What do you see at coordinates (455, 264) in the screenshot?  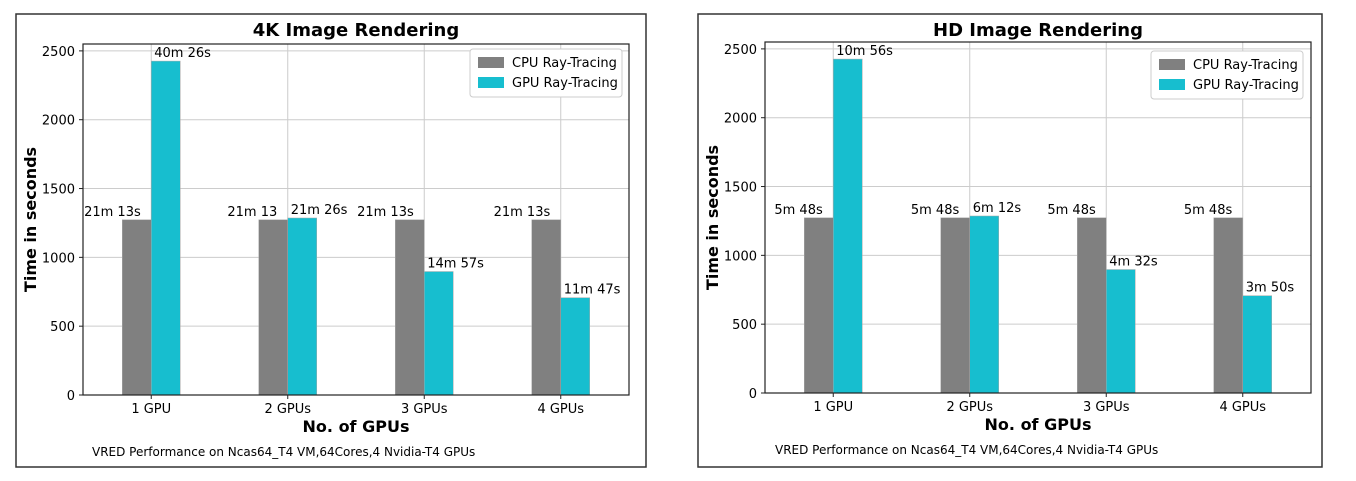 I see `data-label: 14m 57s` at bounding box center [455, 264].